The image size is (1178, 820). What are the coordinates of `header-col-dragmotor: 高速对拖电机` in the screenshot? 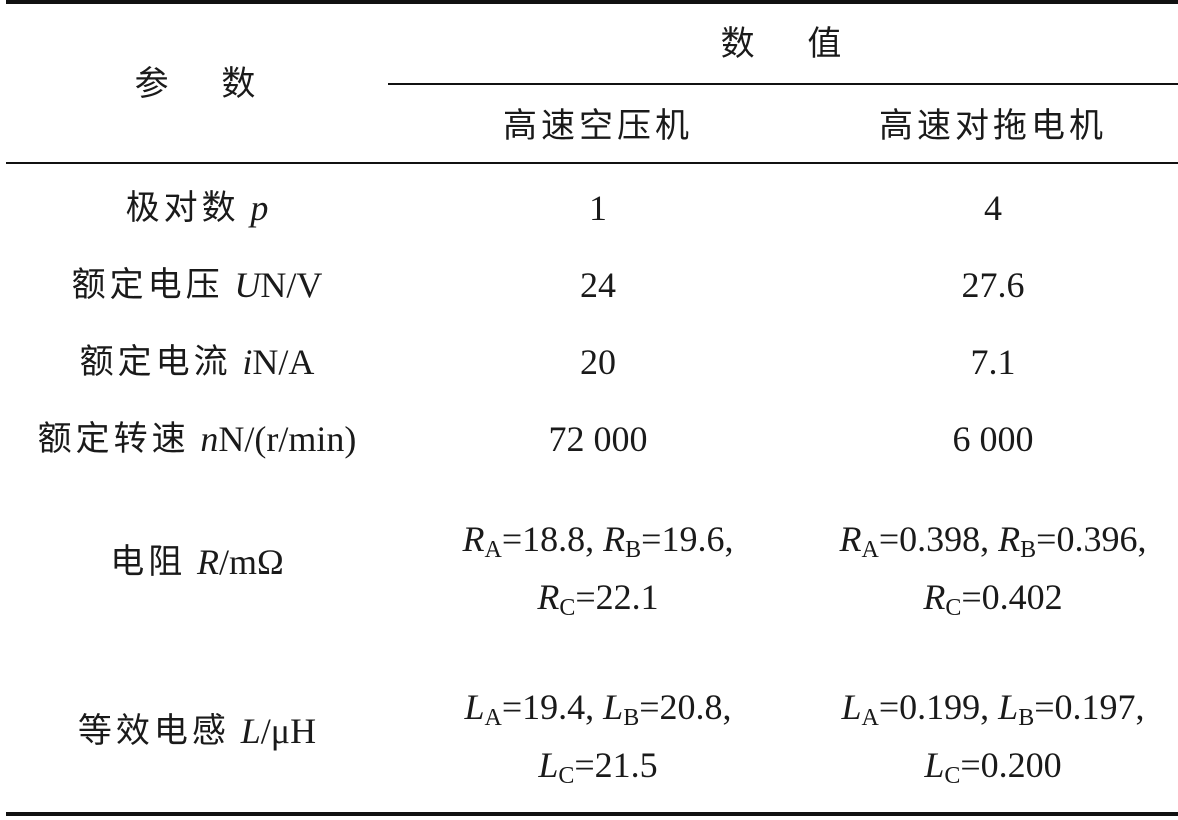 It's located at (993, 126).